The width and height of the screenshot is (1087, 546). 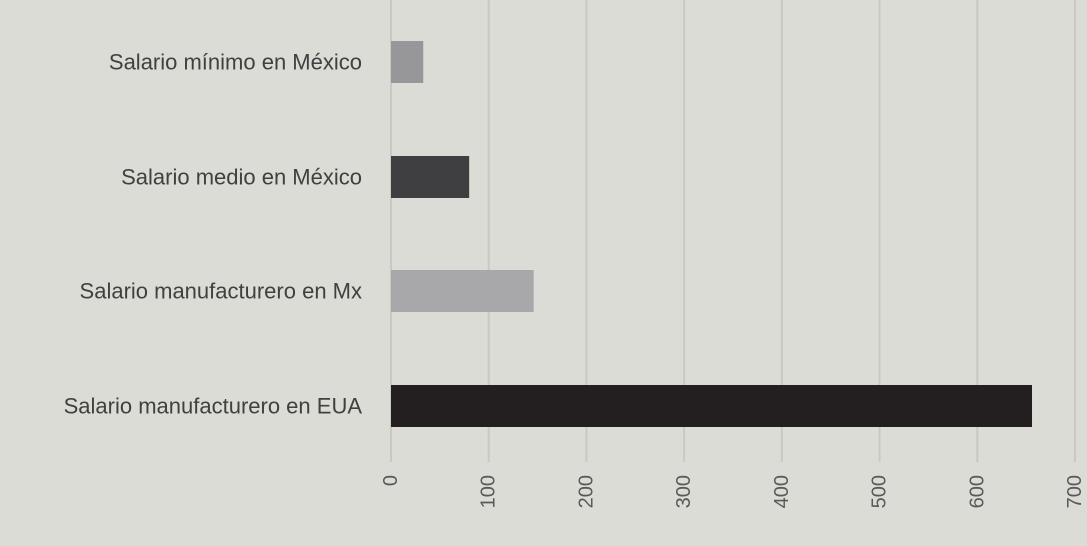 I want to click on category-label: Salario manufacturero en Mx, so click(x=221, y=291).